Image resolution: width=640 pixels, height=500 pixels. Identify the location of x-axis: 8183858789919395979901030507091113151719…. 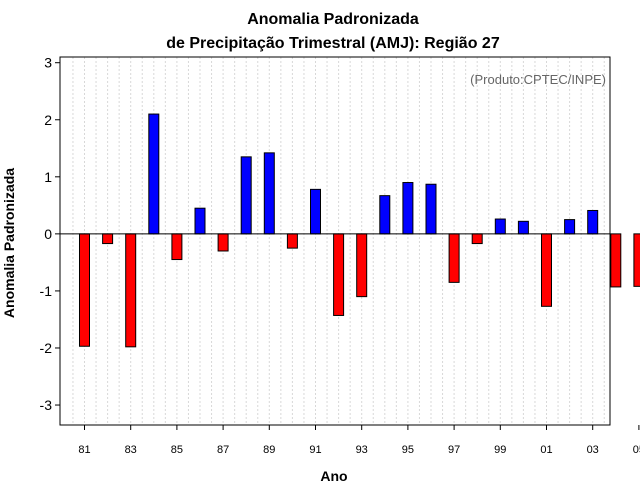
(359, 440).